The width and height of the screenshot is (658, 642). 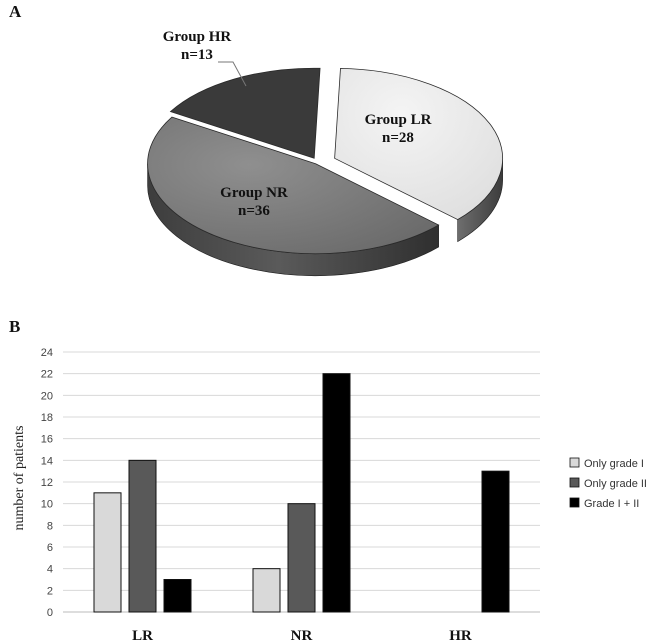 What do you see at coordinates (47, 440) in the screenshot?
I see `y-tick-label: 16` at bounding box center [47, 440].